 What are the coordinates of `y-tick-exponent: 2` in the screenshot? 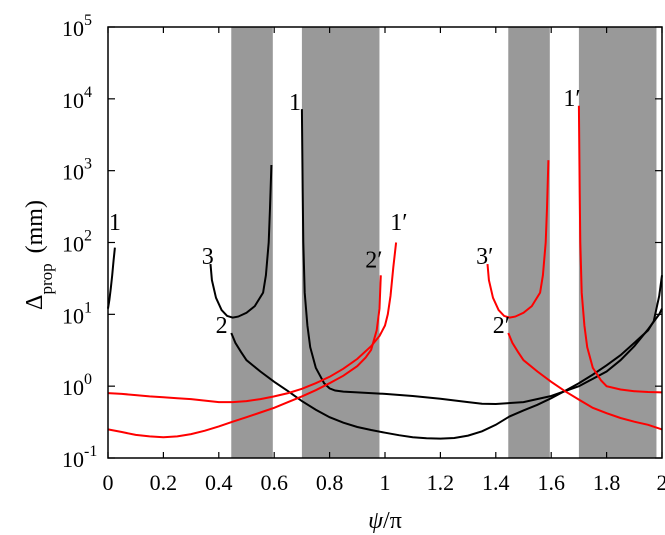 It's located at (88, 236).